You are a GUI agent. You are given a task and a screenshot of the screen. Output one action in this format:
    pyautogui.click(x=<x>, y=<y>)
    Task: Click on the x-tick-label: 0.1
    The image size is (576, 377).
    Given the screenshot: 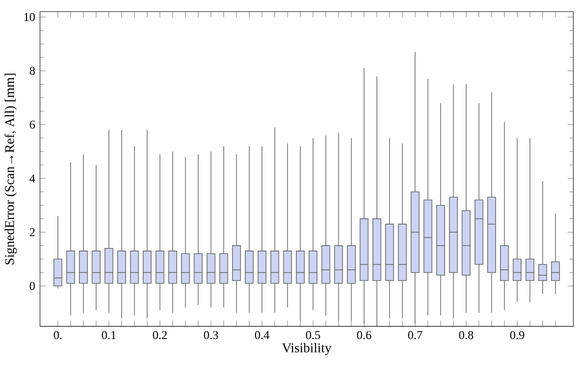 What is the action you would take?
    pyautogui.click(x=109, y=335)
    